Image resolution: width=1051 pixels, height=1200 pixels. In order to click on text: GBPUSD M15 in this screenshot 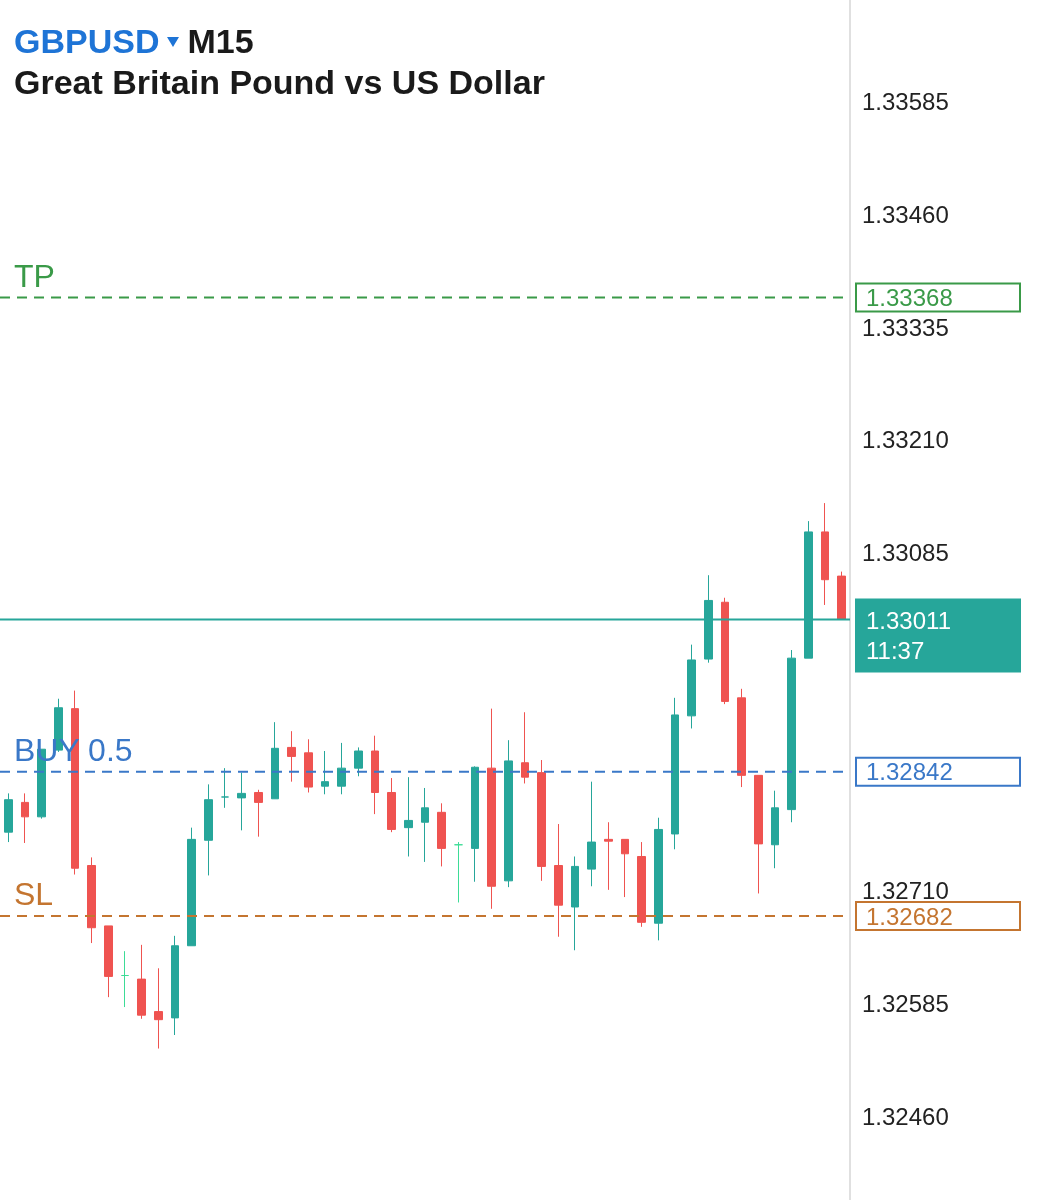, I will do `click(134, 41)`.